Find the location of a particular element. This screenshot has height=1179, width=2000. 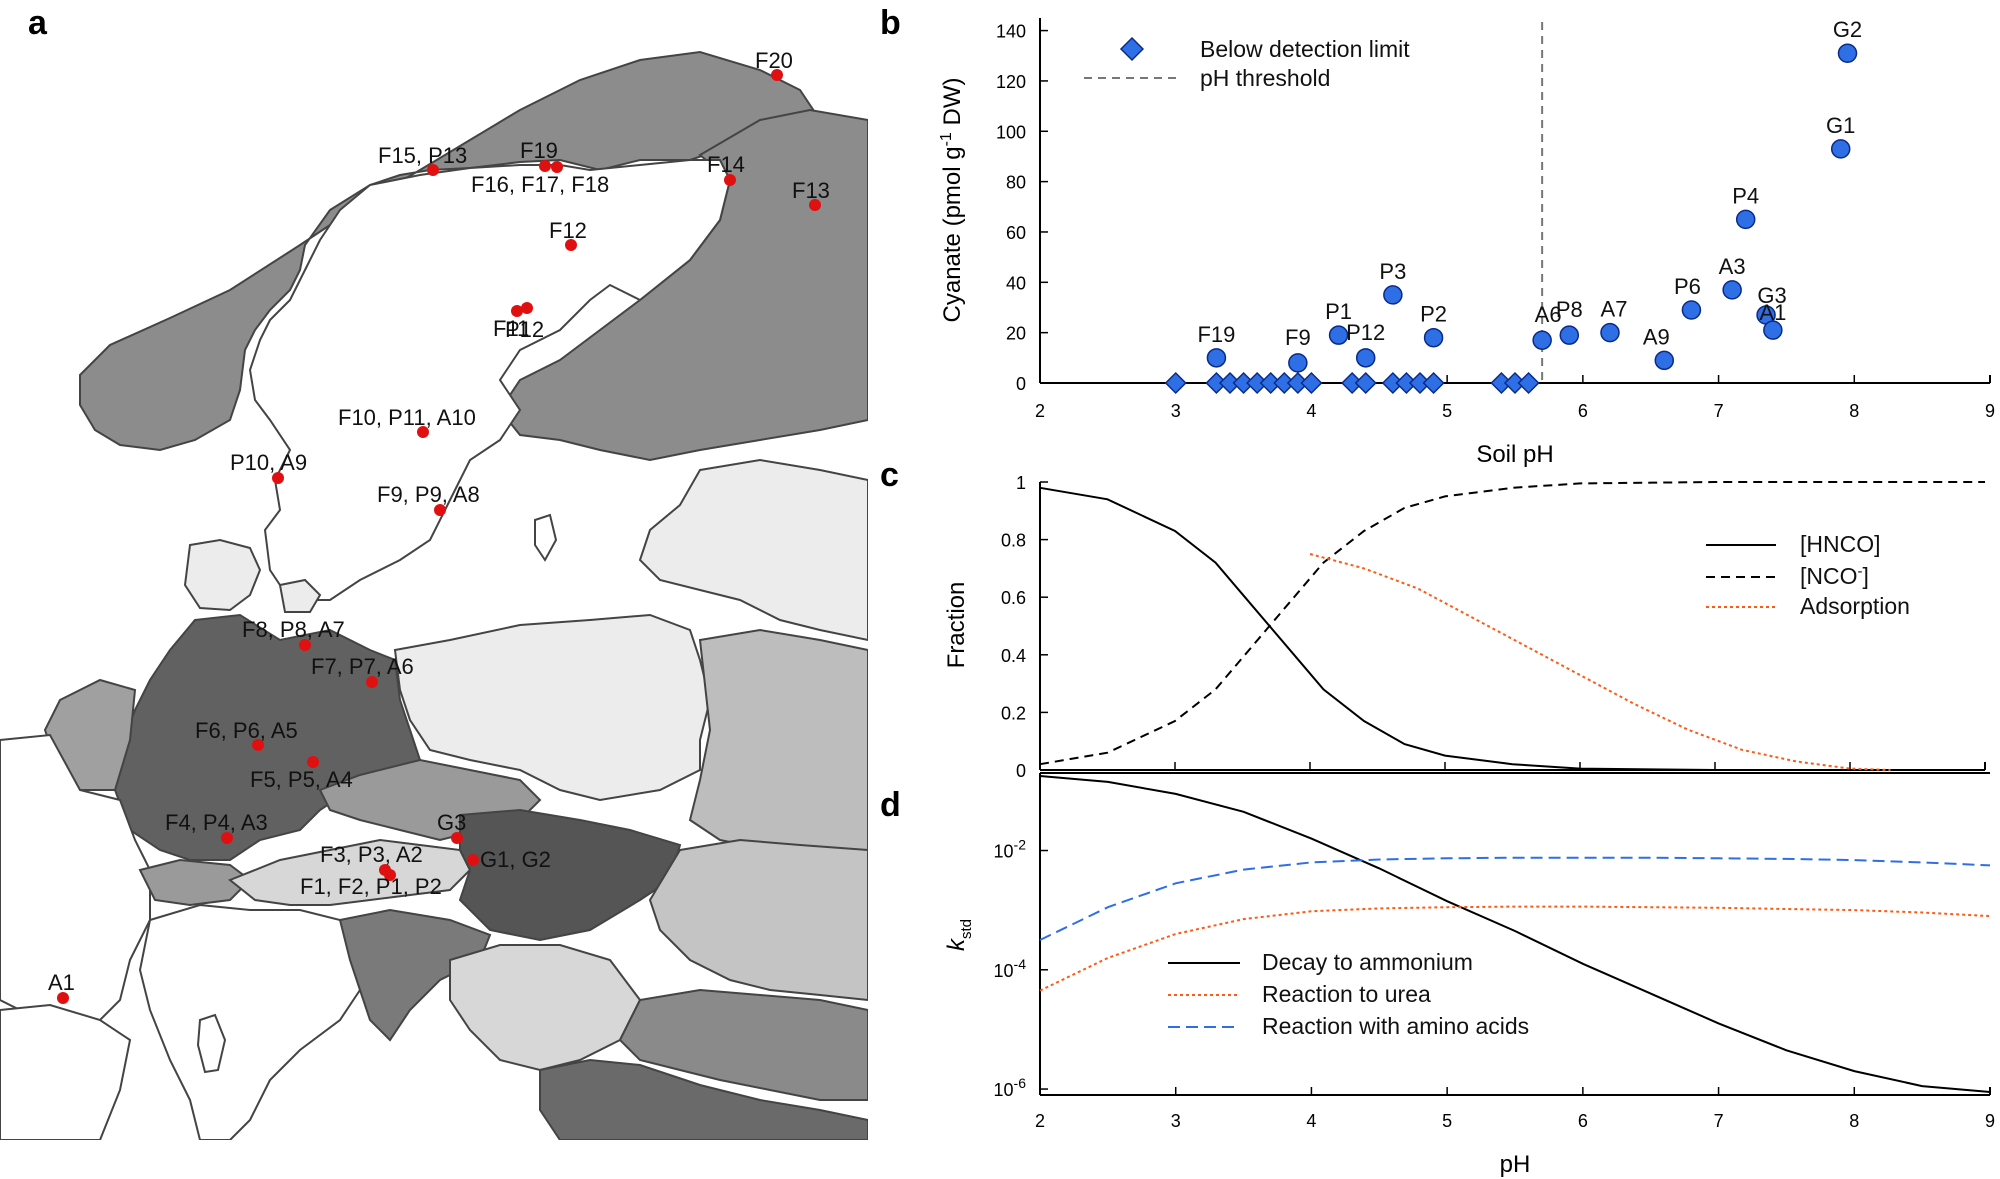

data-point-label: G2 is located at coordinates (1847, 29).